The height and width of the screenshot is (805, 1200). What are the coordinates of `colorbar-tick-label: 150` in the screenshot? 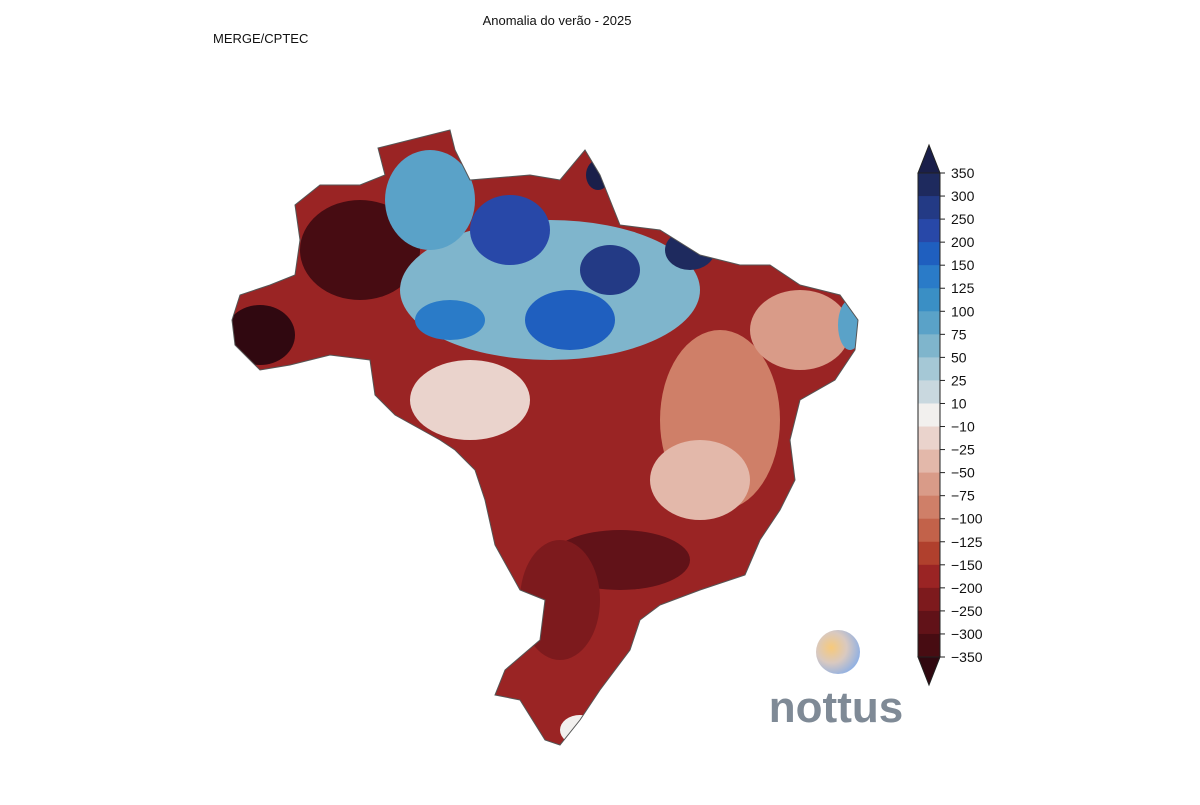 It's located at (963, 265).